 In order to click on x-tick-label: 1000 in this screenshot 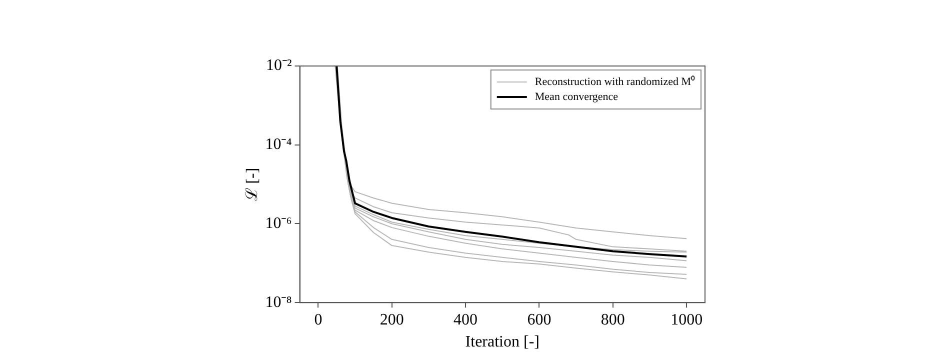, I will do `click(686, 319)`.